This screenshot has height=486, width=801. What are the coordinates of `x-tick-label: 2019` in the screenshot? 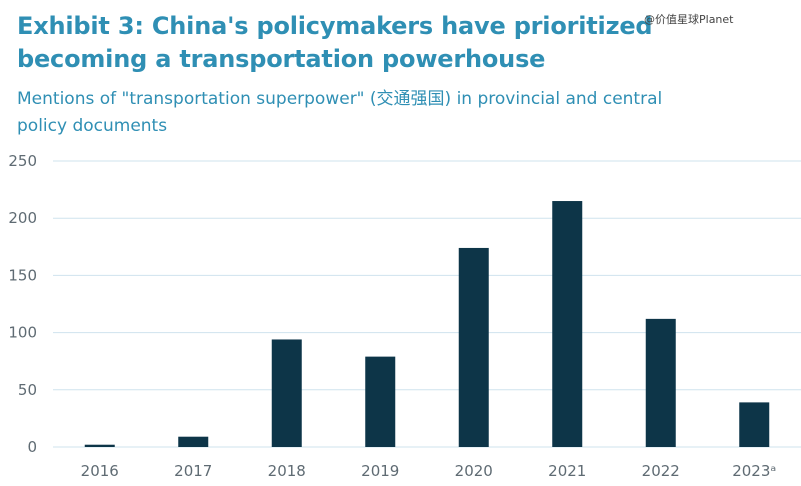 It's located at (380, 471).